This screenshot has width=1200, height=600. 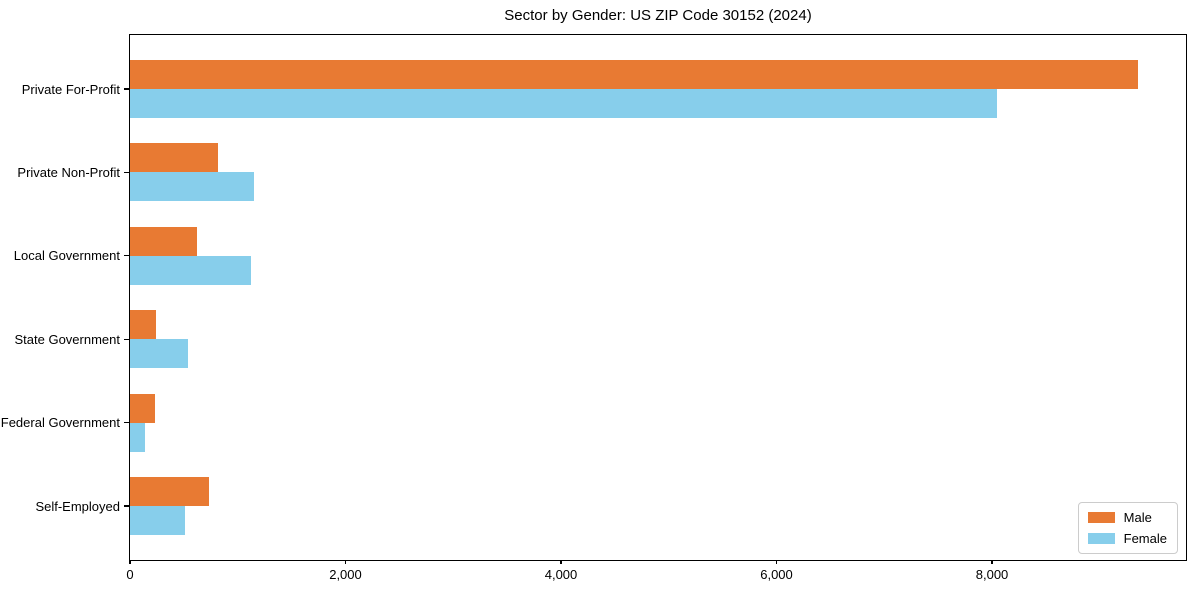 I want to click on x-tick-label-8000: 8,000, so click(x=992, y=574).